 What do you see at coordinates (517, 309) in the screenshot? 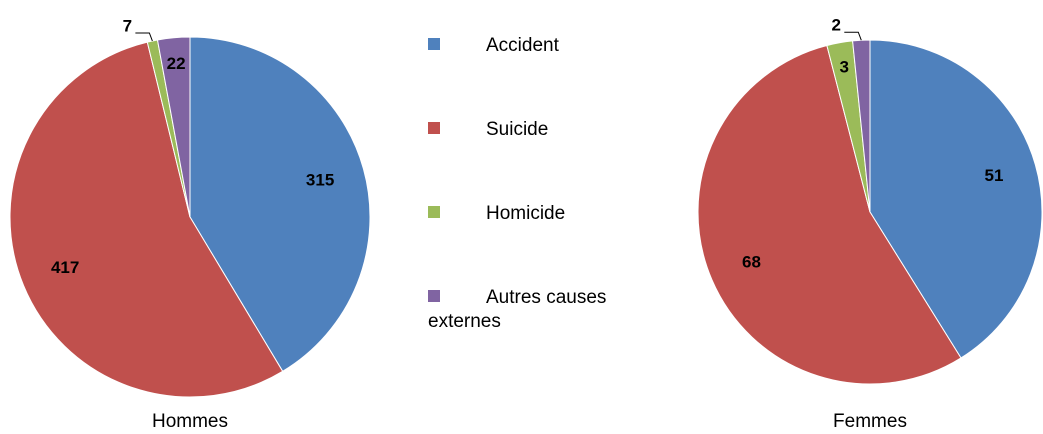
I see `legend-label: Autres causes externes` at bounding box center [517, 309].